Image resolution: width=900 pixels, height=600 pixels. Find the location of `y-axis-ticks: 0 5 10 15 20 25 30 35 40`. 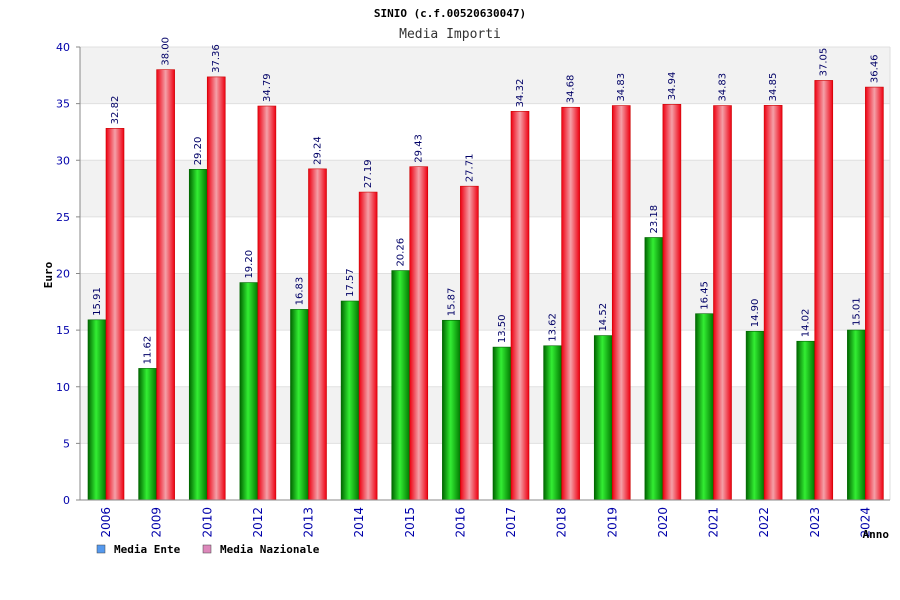

y-axis-ticks: 0 5 10 15 20 25 30 35 40 is located at coordinates (68, 274).